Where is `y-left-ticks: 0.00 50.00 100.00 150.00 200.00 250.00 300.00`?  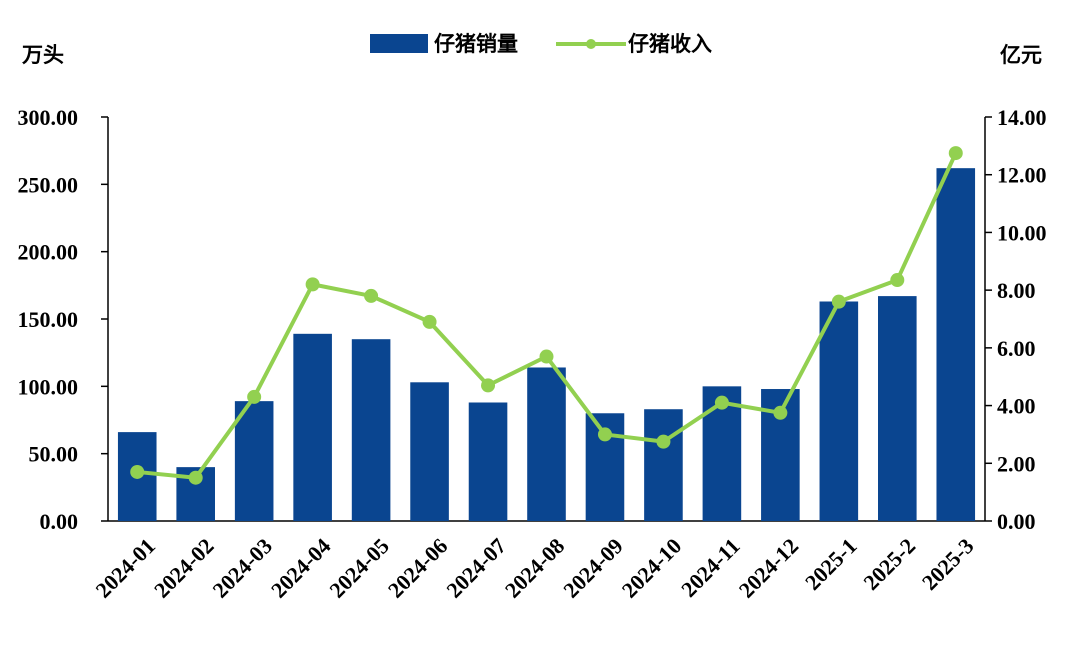 y-left-ticks: 0.00 50.00 100.00 150.00 200.00 250.00 300.00 is located at coordinates (63, 319).